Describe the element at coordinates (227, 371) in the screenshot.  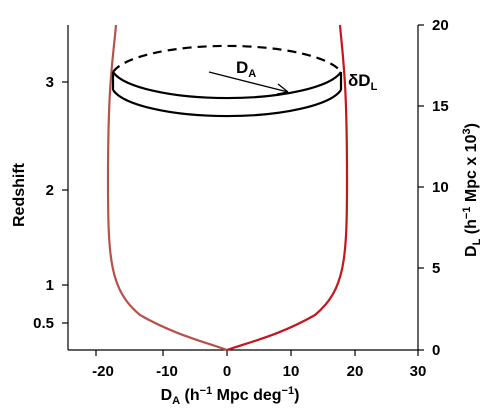
I see `bottom-tick-label-0: 0` at that location.